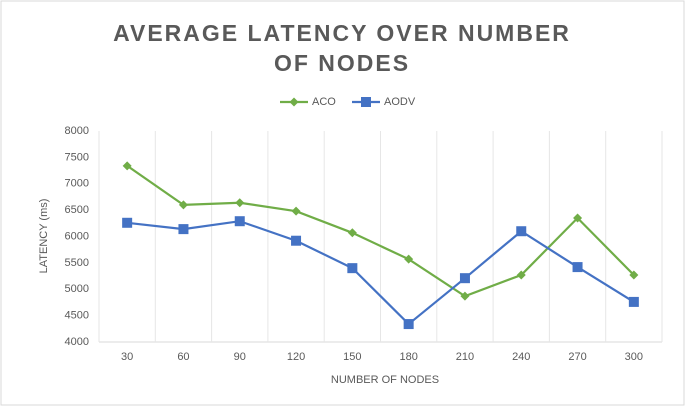  What do you see at coordinates (577, 357) in the screenshot?
I see `x-tick-label: 270` at bounding box center [577, 357].